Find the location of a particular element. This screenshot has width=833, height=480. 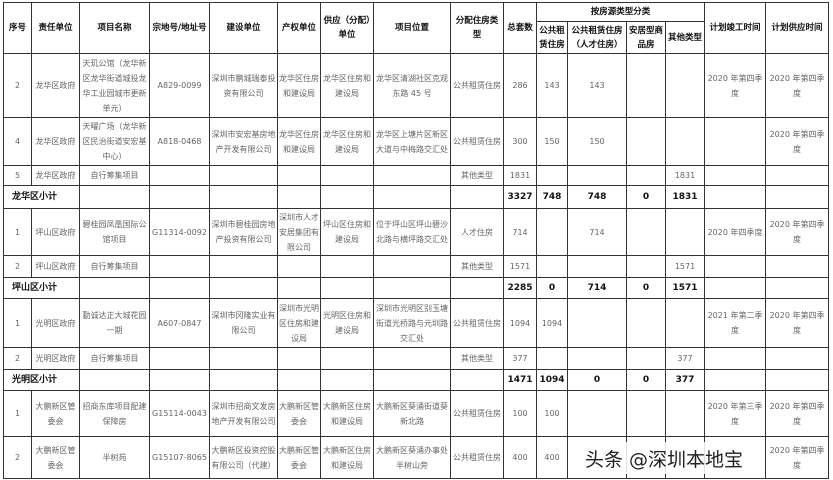

table-cell: G11314-0092 is located at coordinates (179, 232).